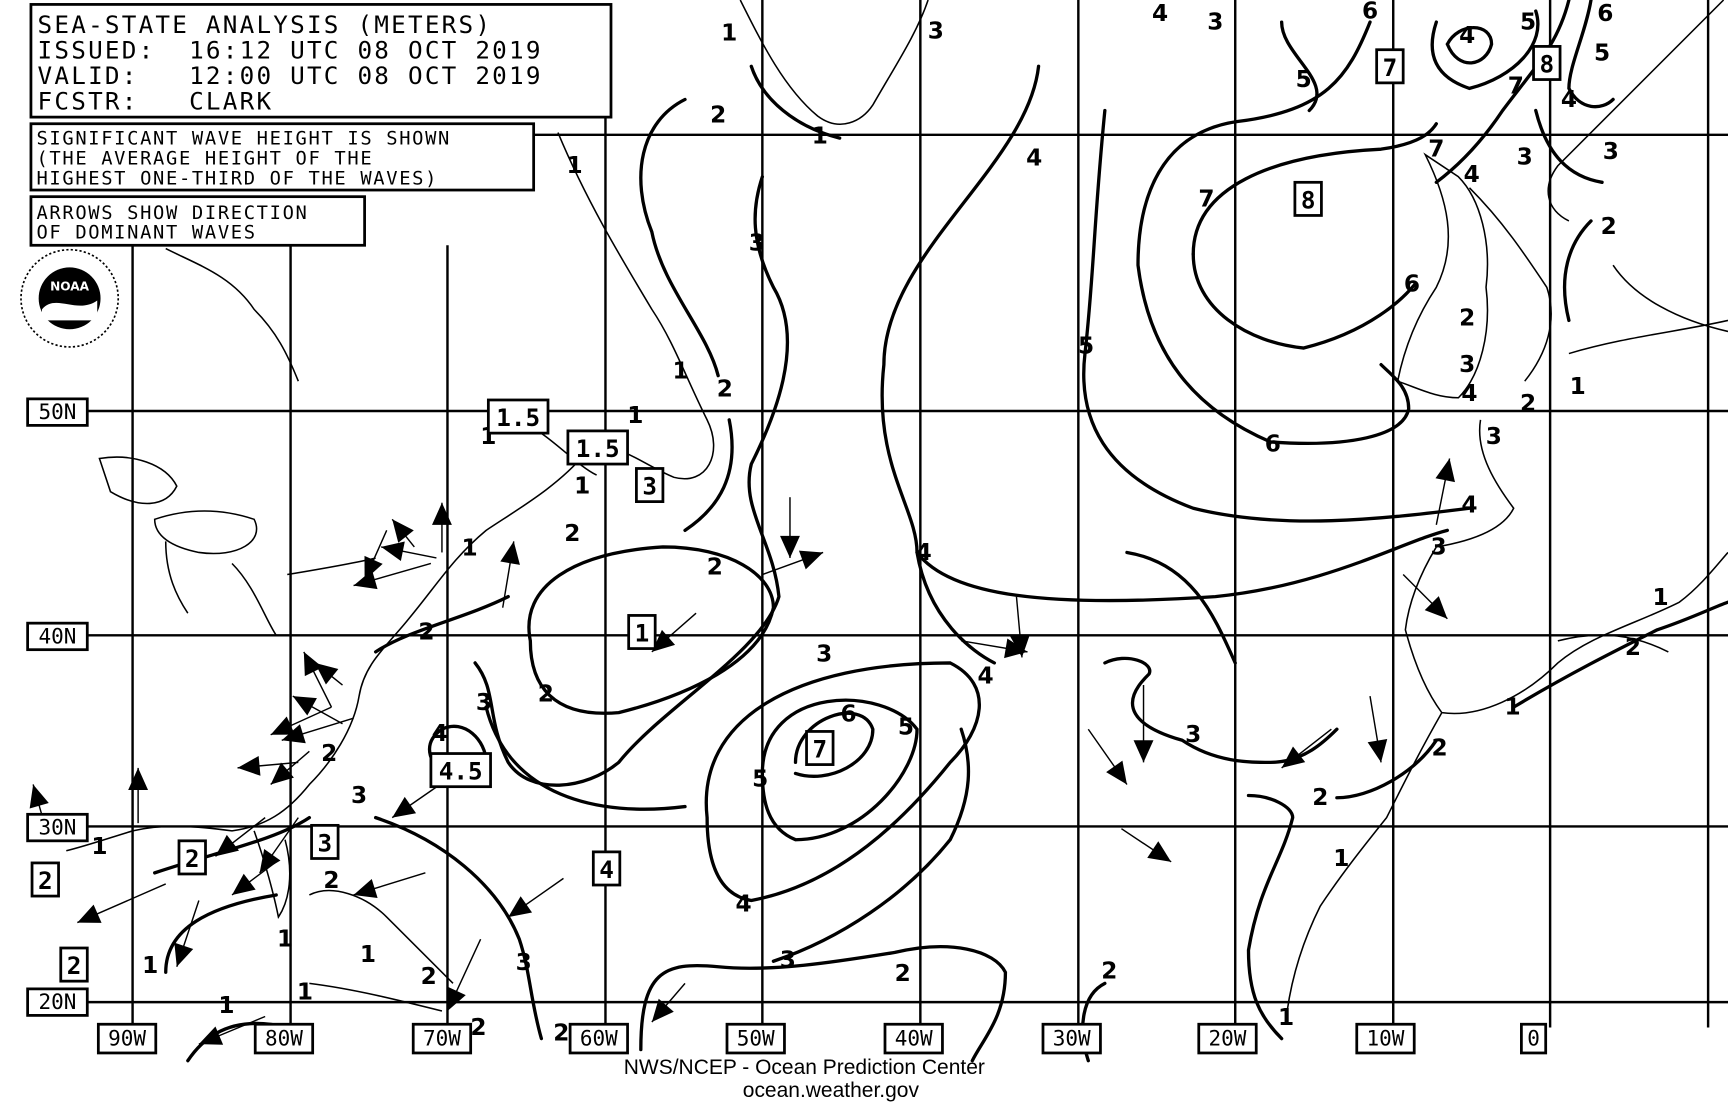  I want to click on boxed-height-value: 4.5, so click(460, 770).